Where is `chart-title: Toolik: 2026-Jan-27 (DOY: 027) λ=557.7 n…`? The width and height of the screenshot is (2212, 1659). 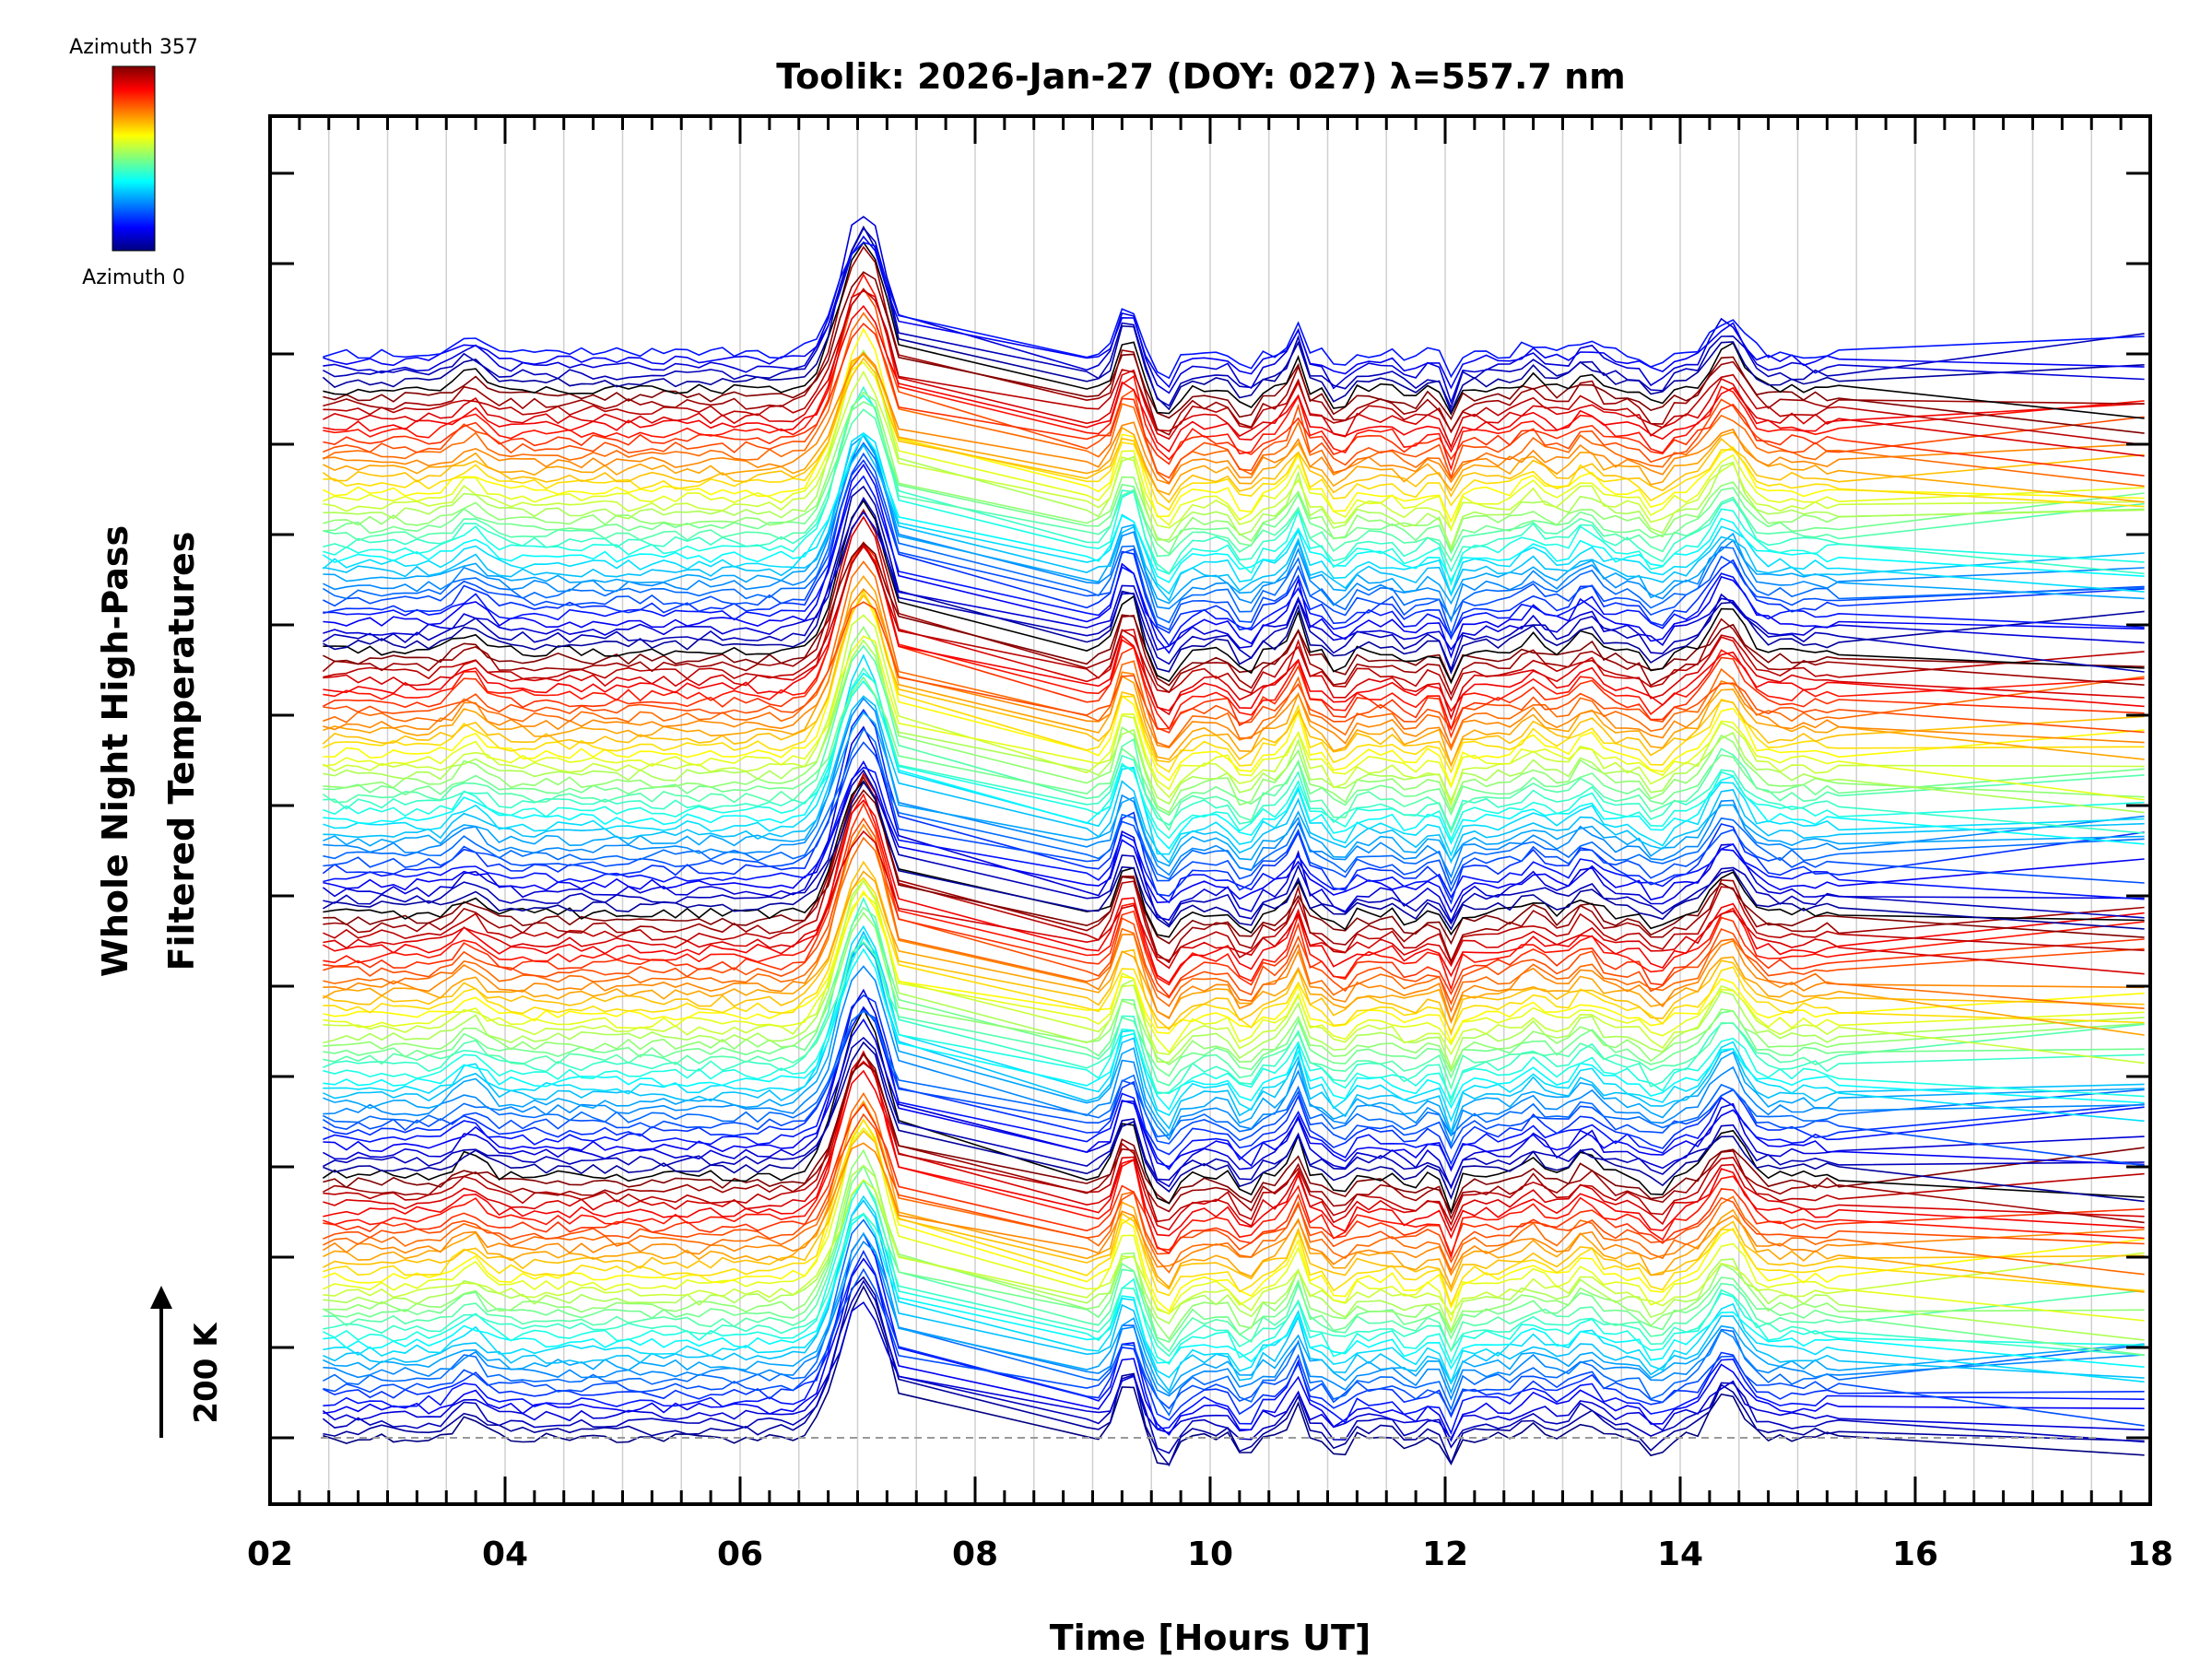
chart-title: Toolik: 2026-Jan-27 (DOY: 027) λ=557.7 n… is located at coordinates (1200, 76).